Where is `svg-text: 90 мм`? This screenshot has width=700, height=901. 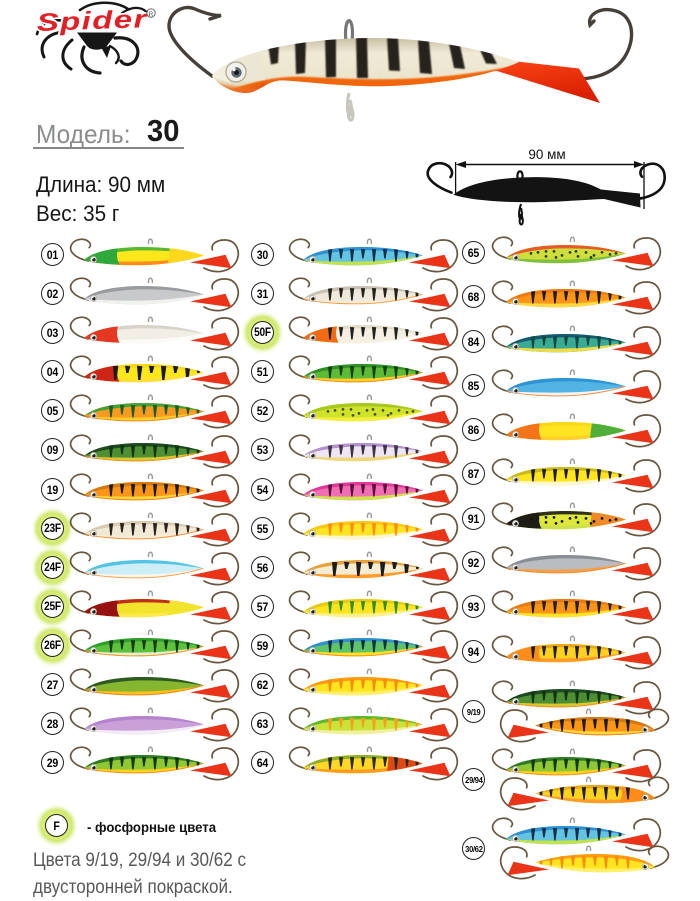 svg-text: 90 мм is located at coordinates (546, 154).